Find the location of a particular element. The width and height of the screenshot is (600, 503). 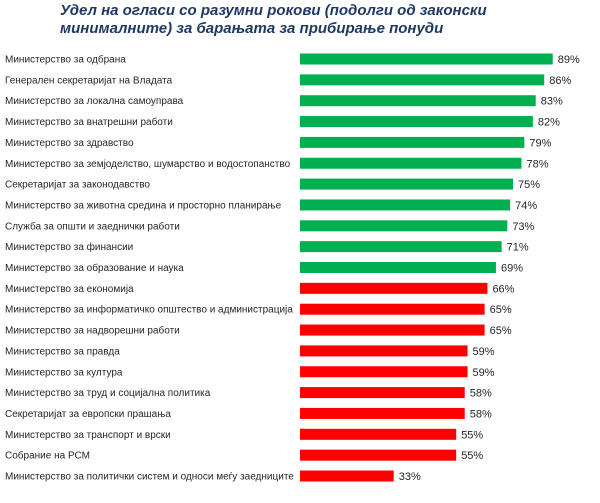

data-label: 75% is located at coordinates (529, 185).